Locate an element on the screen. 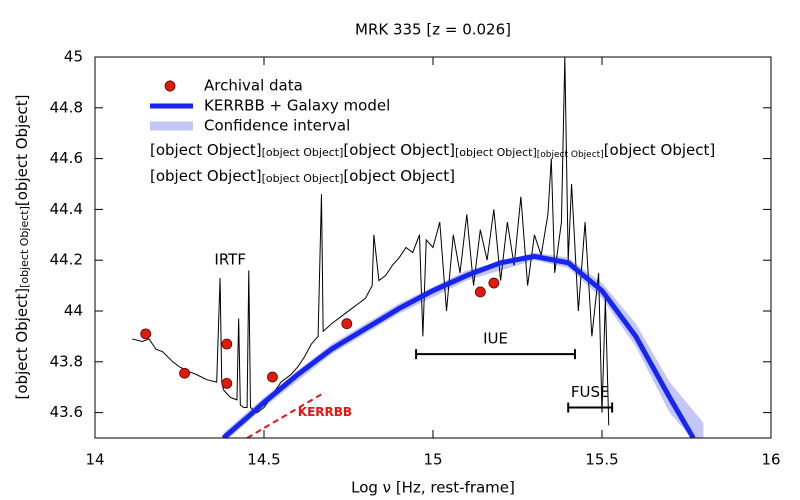  y-tick-label: 44.8 is located at coordinates (66, 107).